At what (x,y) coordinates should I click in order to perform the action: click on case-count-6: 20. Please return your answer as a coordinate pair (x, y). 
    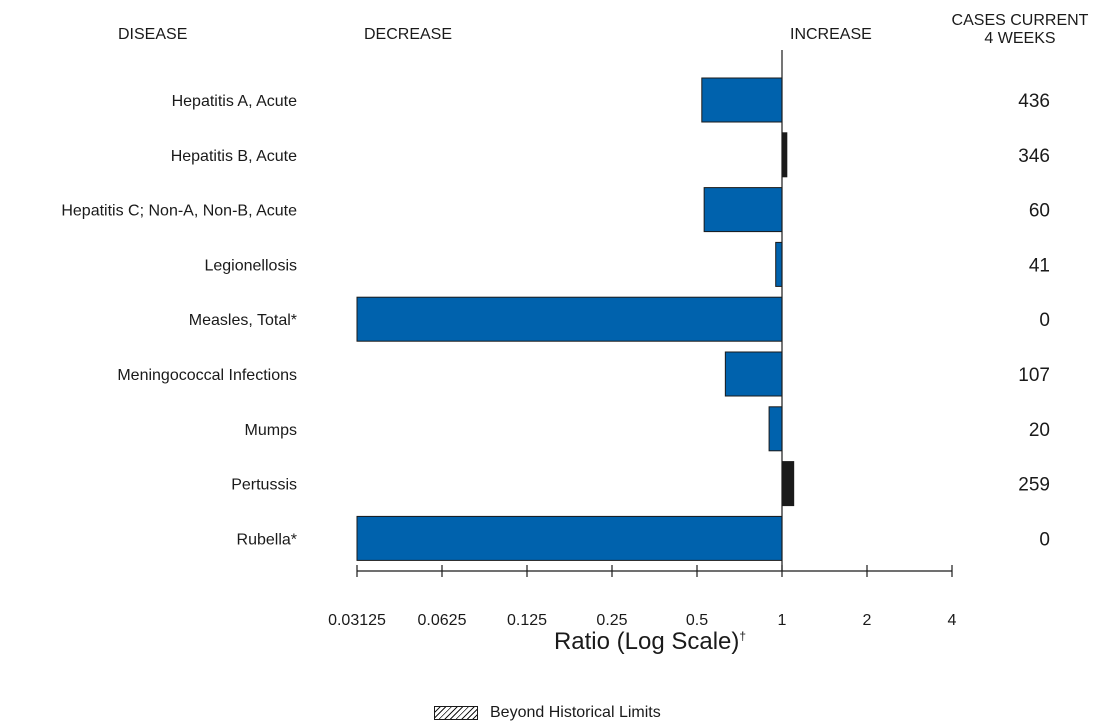
    Looking at the image, I should click on (1039, 430).